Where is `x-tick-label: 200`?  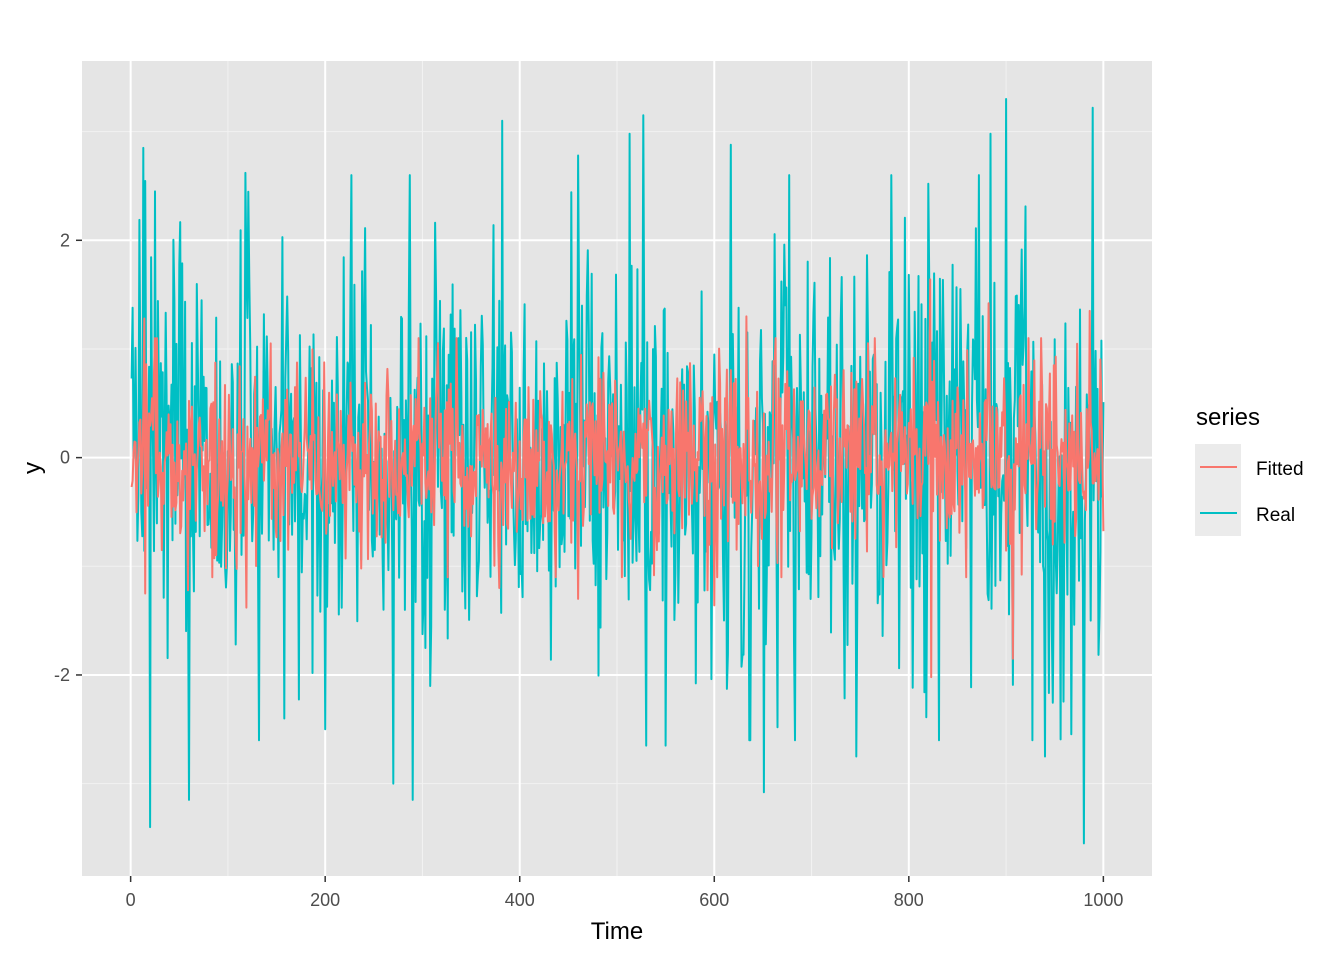
x-tick-label: 200 is located at coordinates (325, 900).